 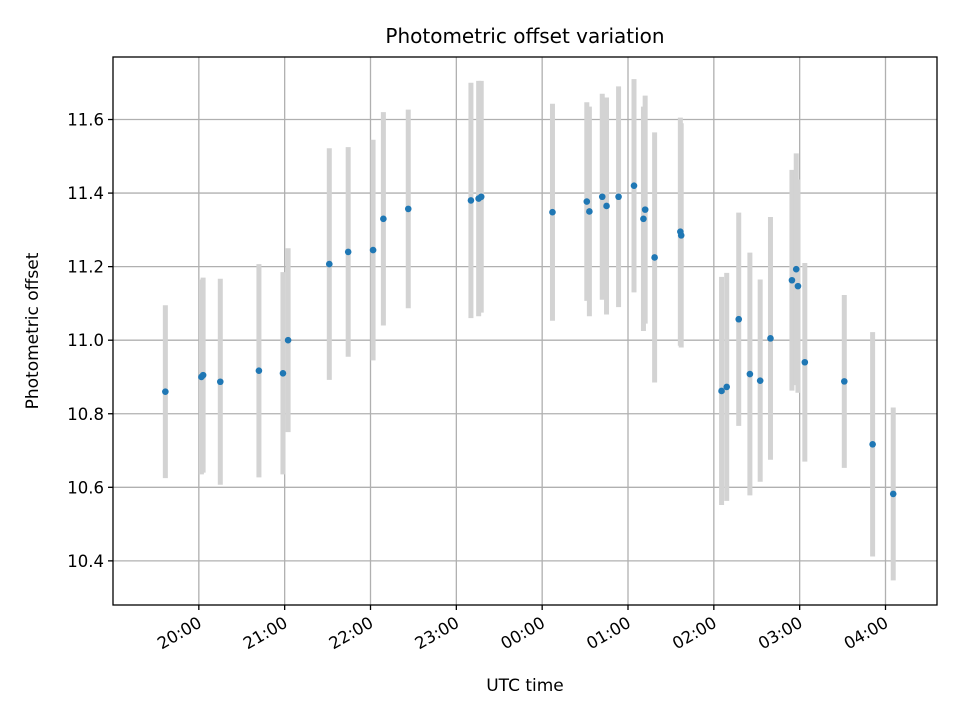 What do you see at coordinates (437, 633) in the screenshot?
I see `x-tick-label: 23:00` at bounding box center [437, 633].